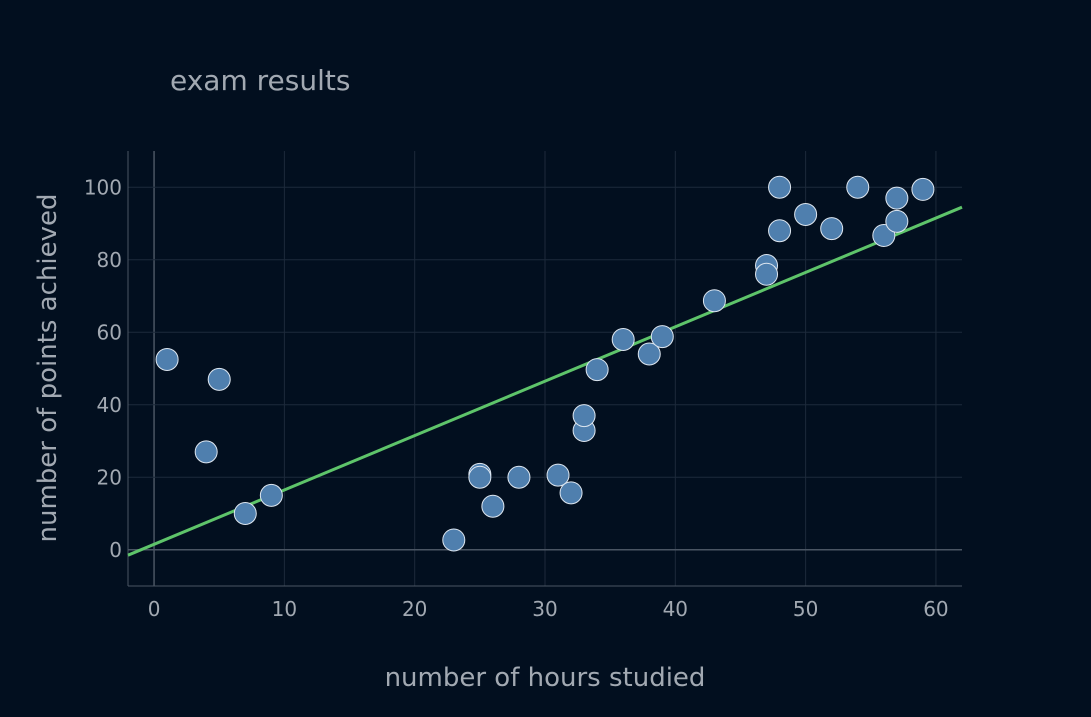 This screenshot has width=1091, height=717. Describe the element at coordinates (545, 678) in the screenshot. I see `x-axis-label: number of hours studied` at that location.